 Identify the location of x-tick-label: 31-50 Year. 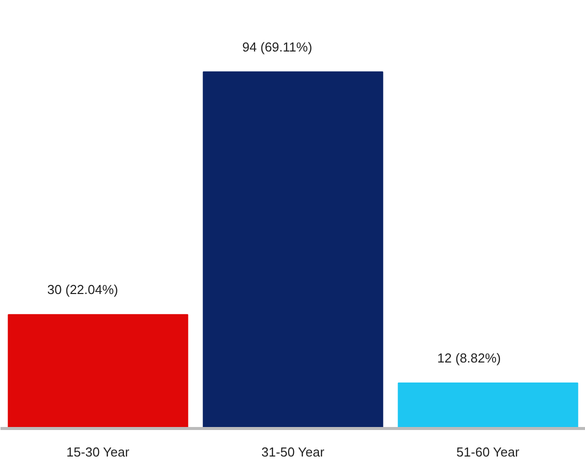
(293, 452).